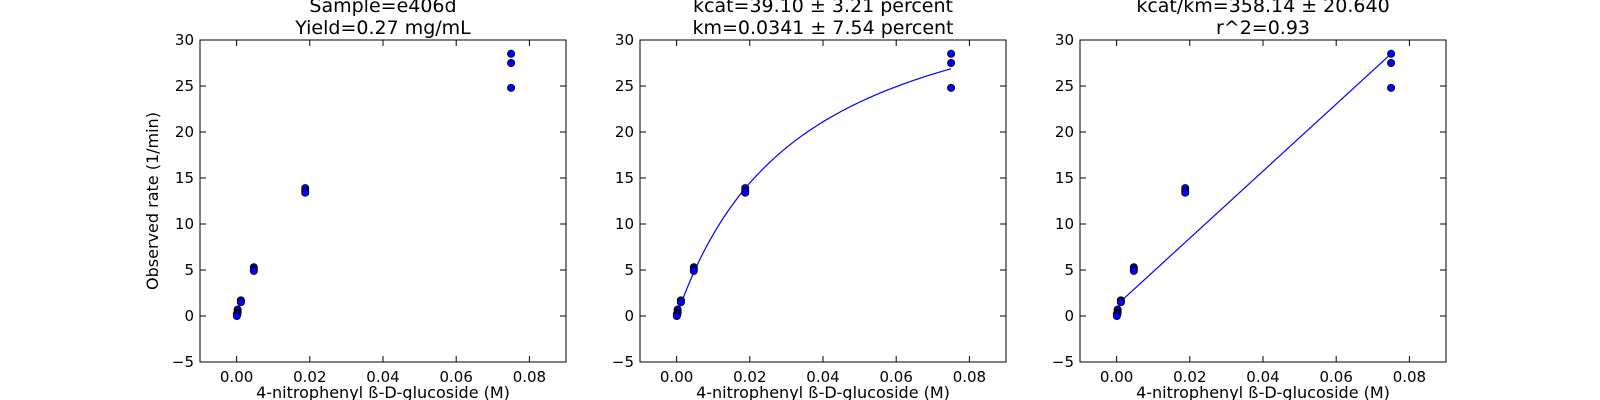 The image size is (1600, 400). I want to click on chart-title-line-1: Sample=e406d, so click(382, 8).